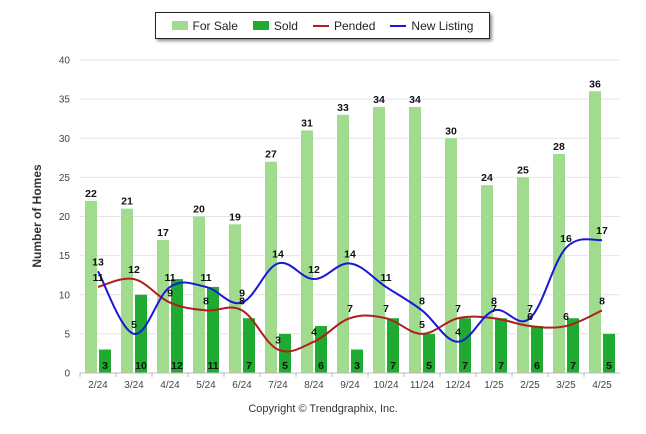 This screenshot has width=646, height=434. I want to click on legend-item-new-listing: New Listing, so click(431, 26).